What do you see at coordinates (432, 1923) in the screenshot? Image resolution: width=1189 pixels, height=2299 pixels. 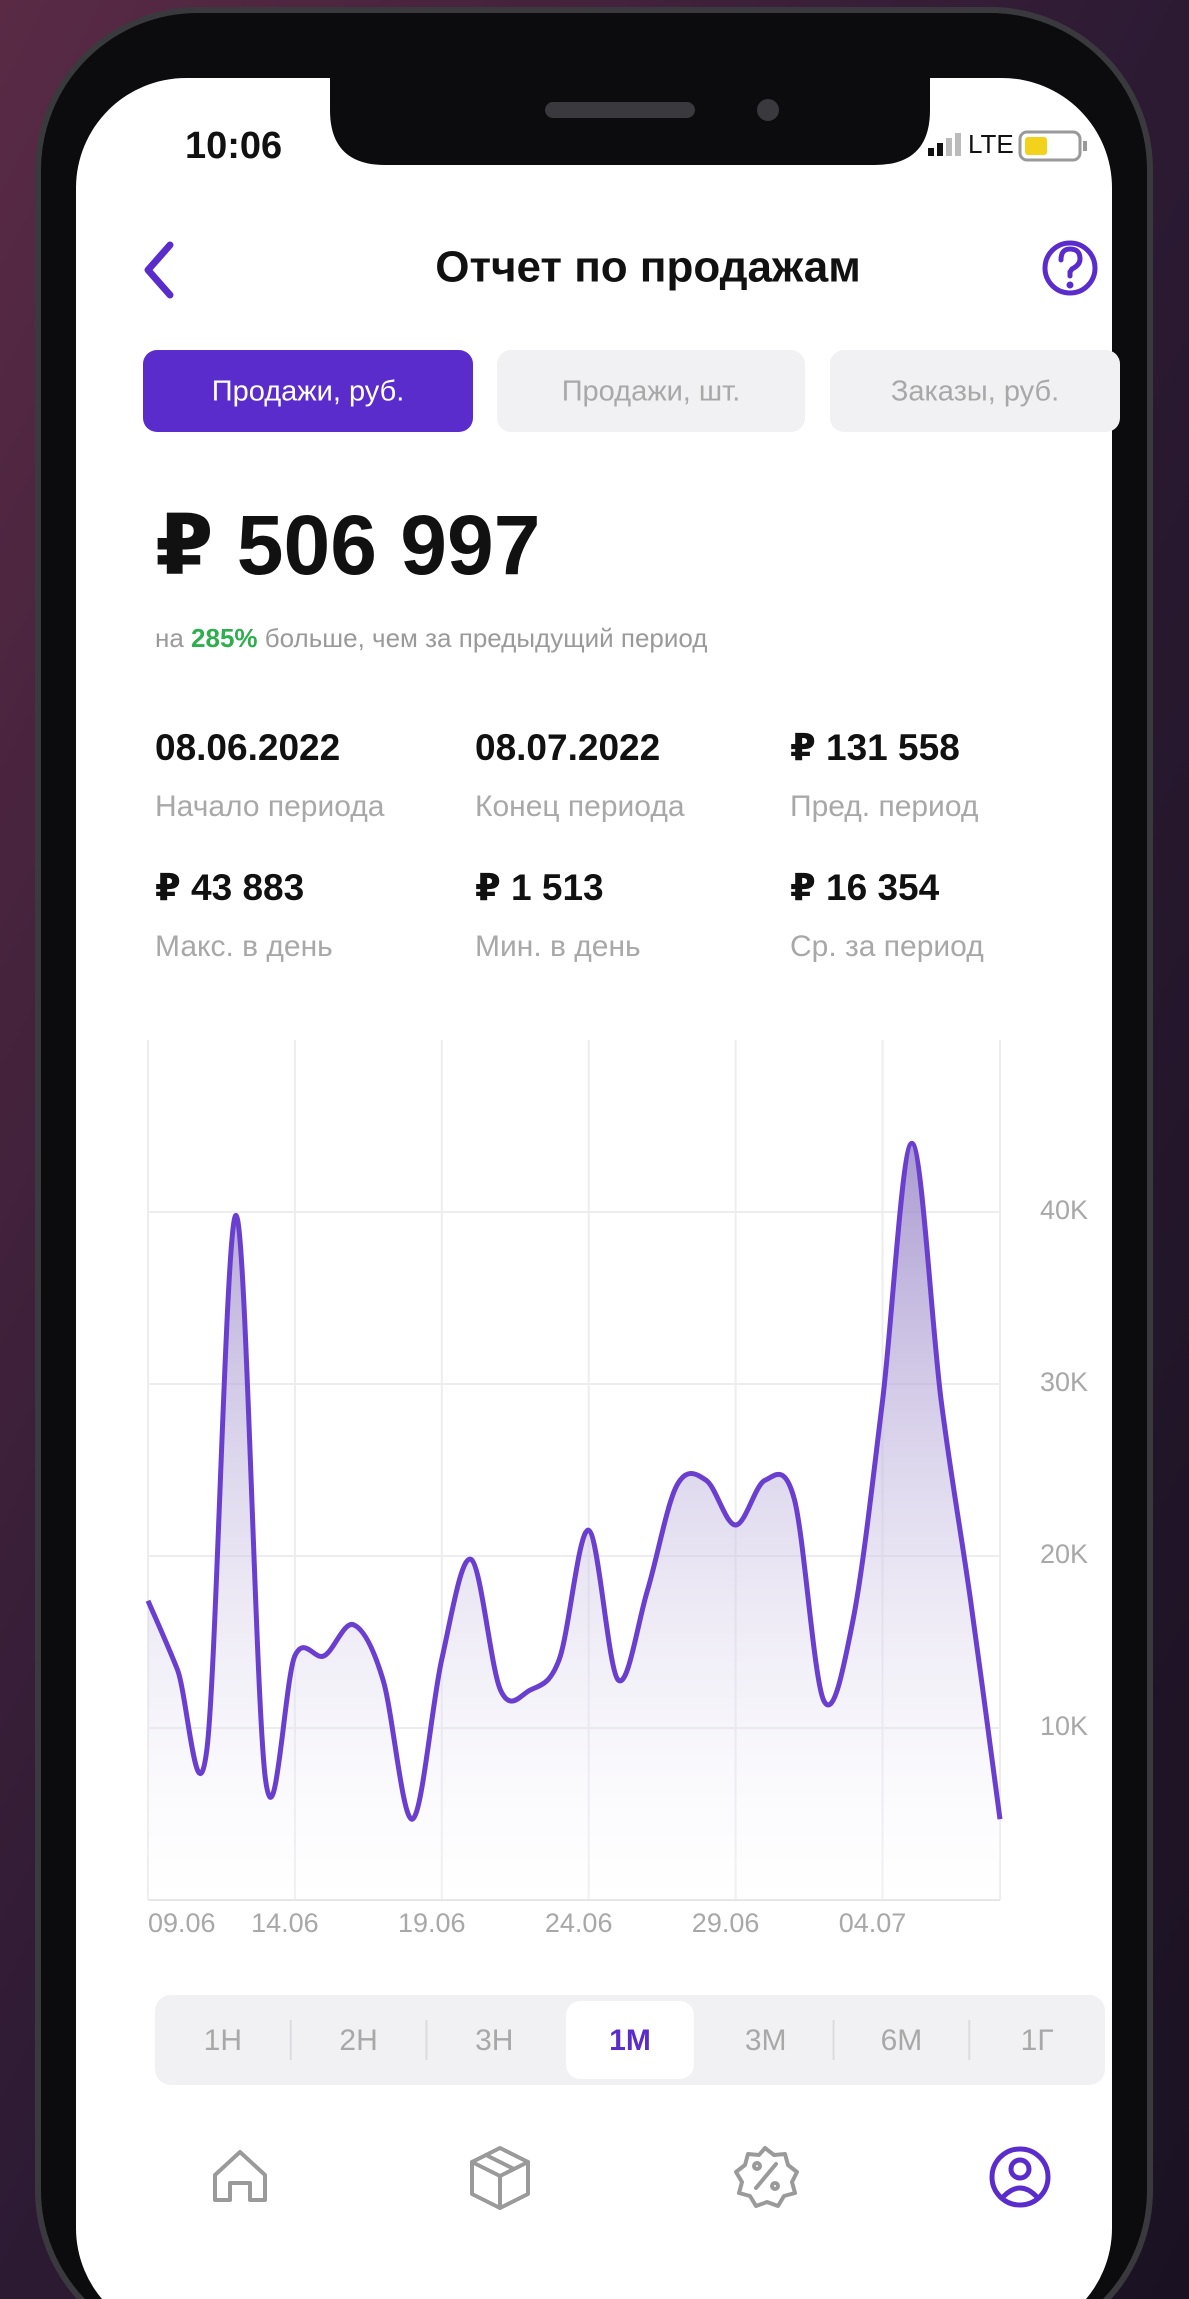 I see `x-tick-label: 19.06` at bounding box center [432, 1923].